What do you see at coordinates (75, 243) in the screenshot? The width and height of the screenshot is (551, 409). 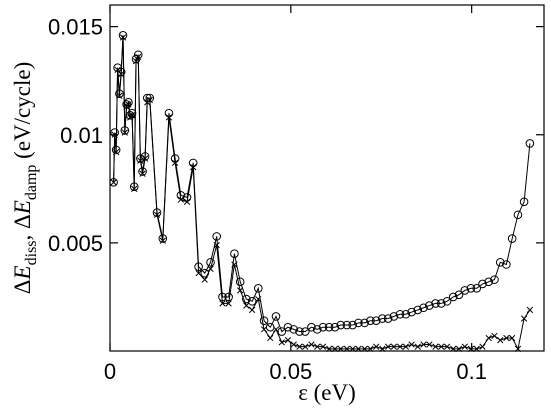 I see `y-tick-label: 0.005` at bounding box center [75, 243].